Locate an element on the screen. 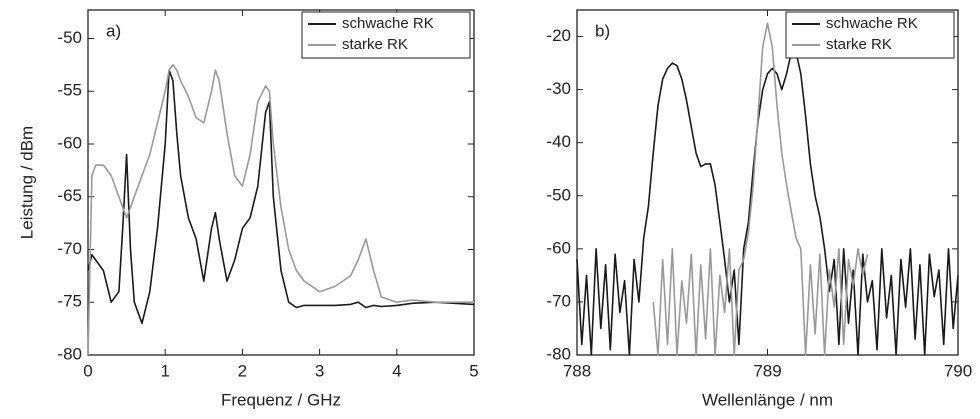 This screenshot has width=980, height=419. x-tick-label: 790 is located at coordinates (958, 370).